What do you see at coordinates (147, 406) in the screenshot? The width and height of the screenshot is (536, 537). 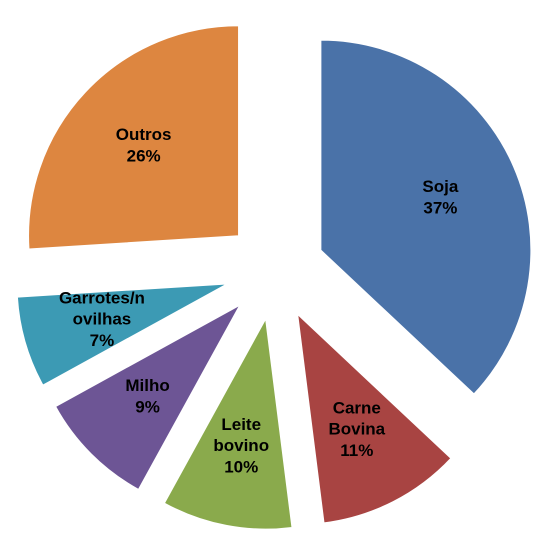 I see `value-label: 9%` at bounding box center [147, 406].